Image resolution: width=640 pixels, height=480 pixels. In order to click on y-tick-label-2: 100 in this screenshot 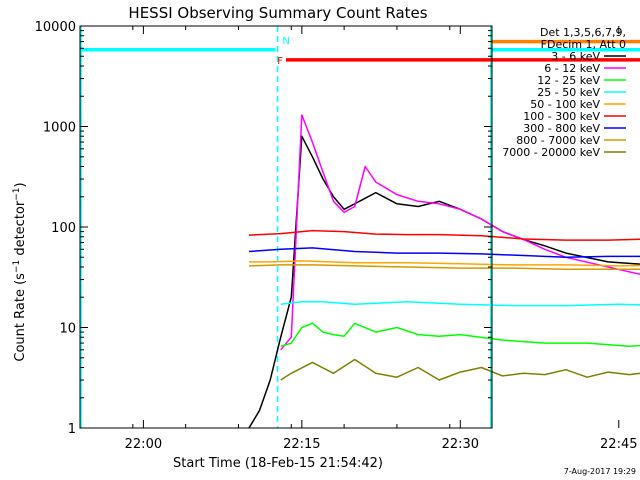, I will do `click(63, 228)`.